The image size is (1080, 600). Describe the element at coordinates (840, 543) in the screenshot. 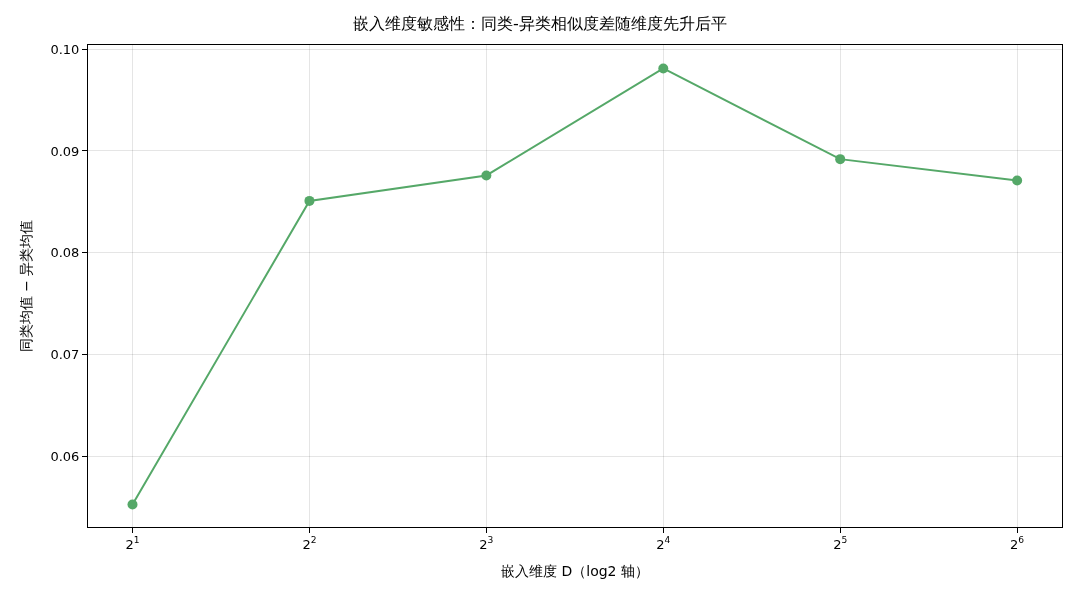

I see `x-tick-label: 2$^{5}$` at that location.